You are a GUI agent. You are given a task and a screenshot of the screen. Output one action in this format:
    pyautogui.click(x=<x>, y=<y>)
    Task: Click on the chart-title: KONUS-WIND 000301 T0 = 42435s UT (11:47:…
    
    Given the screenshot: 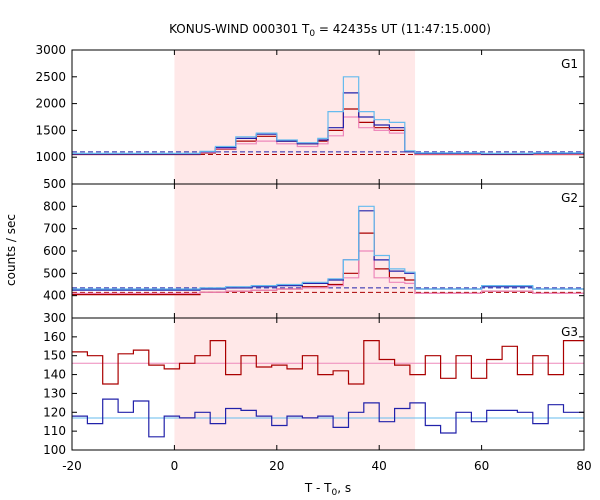 What is the action you would take?
    pyautogui.click(x=330, y=30)
    